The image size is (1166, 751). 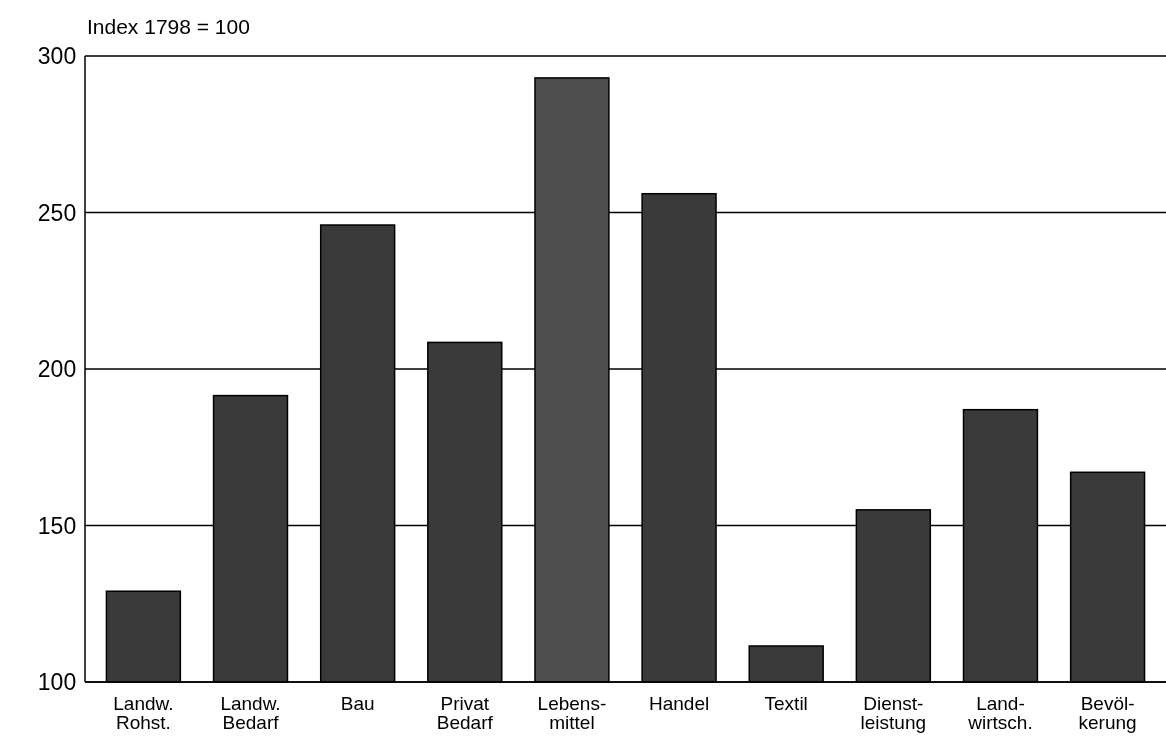 What do you see at coordinates (572, 713) in the screenshot?
I see `x-tick-label: Lebens- mittel` at bounding box center [572, 713].